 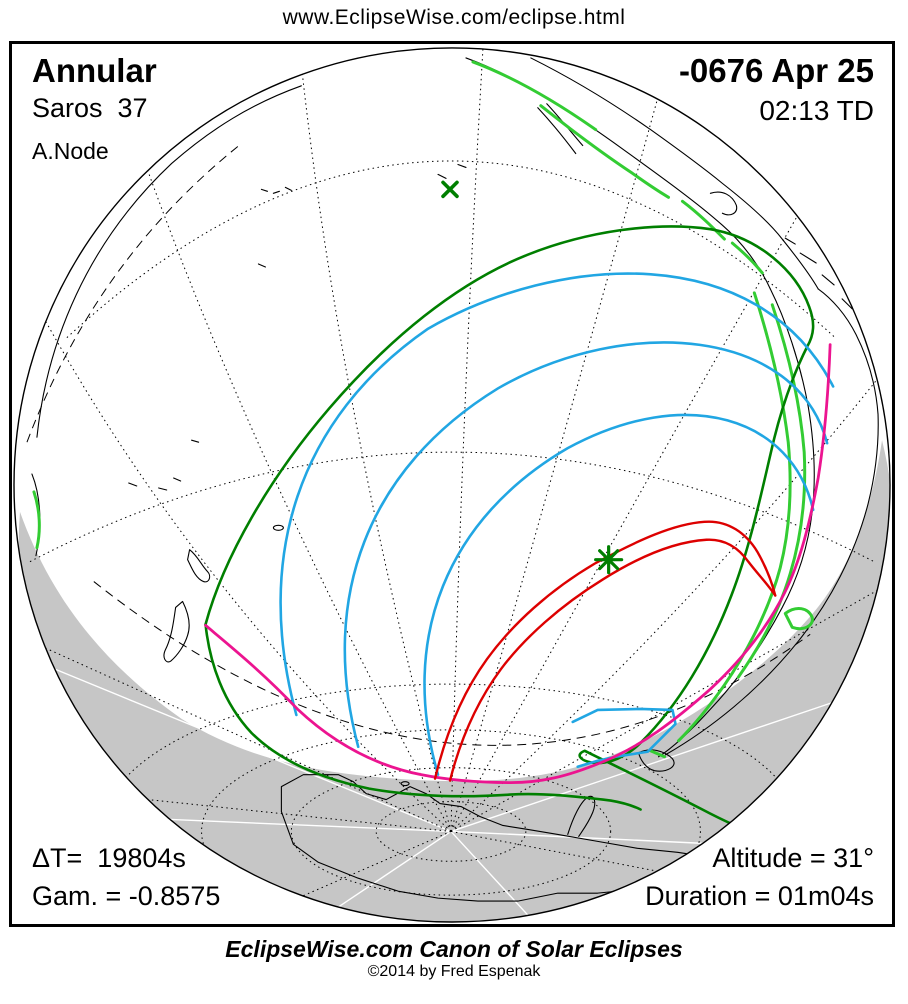 I want to click on eclipse-date-label: -0676 Apr 25, so click(x=776, y=70).